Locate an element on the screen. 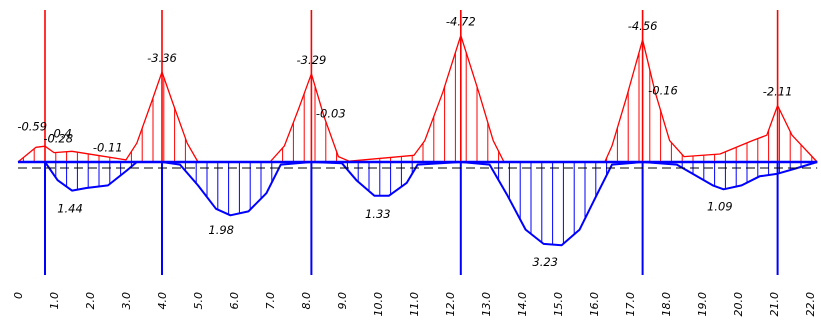 This screenshot has width=821, height=330. x-tick-label: 3.0 is located at coordinates (126, 301).